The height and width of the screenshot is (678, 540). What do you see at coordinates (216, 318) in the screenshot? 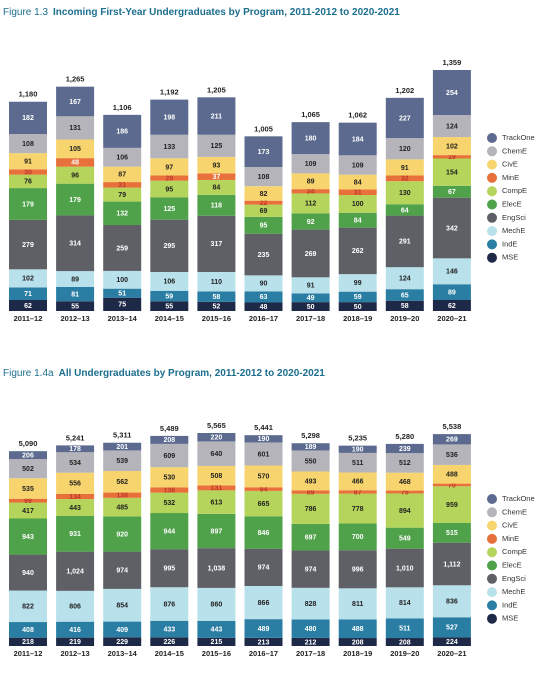
I see `x-tick-label: 2015–16` at bounding box center [216, 318].